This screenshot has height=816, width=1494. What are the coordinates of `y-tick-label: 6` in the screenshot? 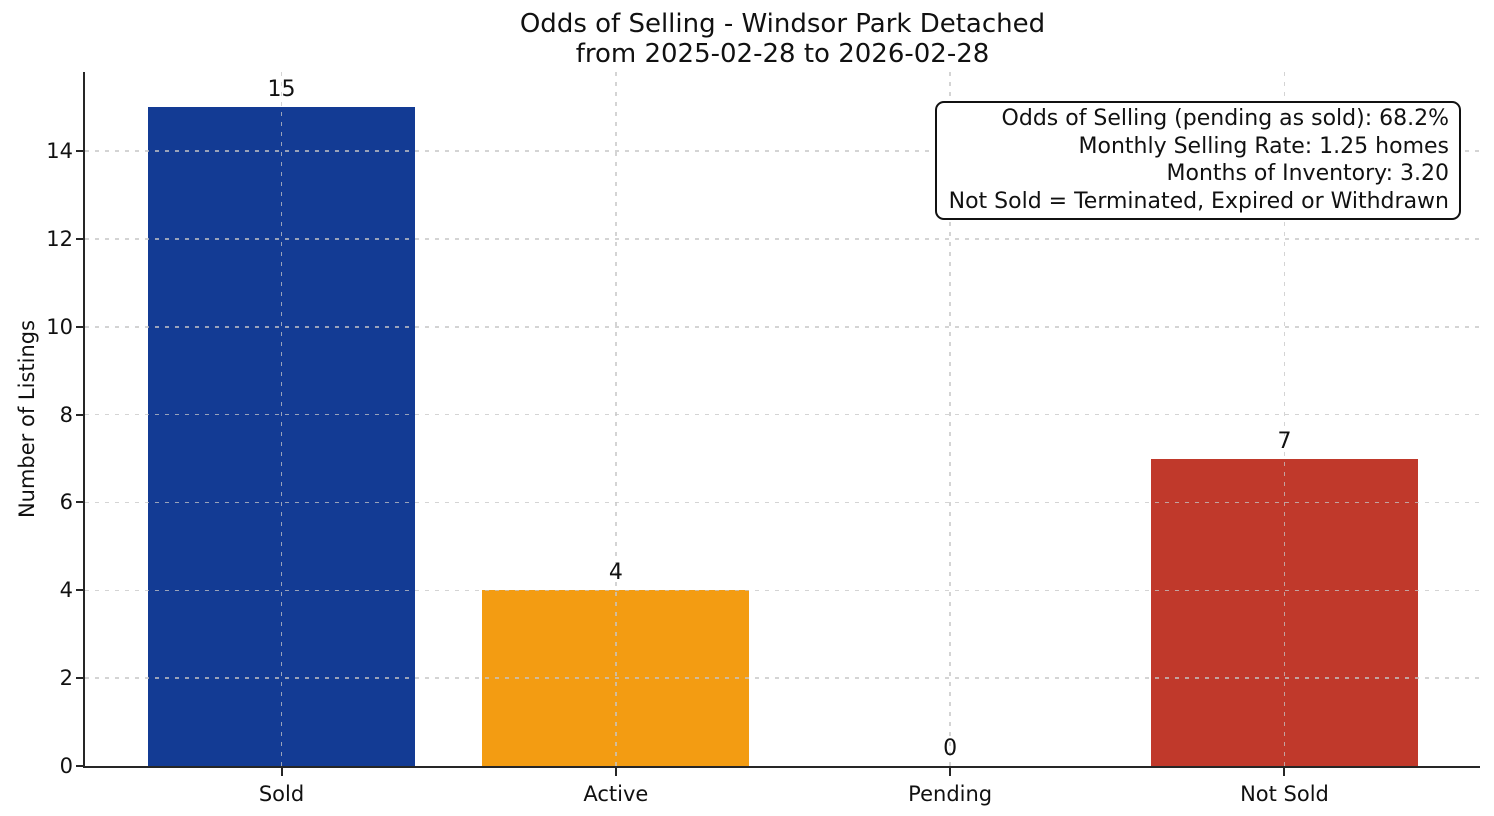 It's located at (66, 502).